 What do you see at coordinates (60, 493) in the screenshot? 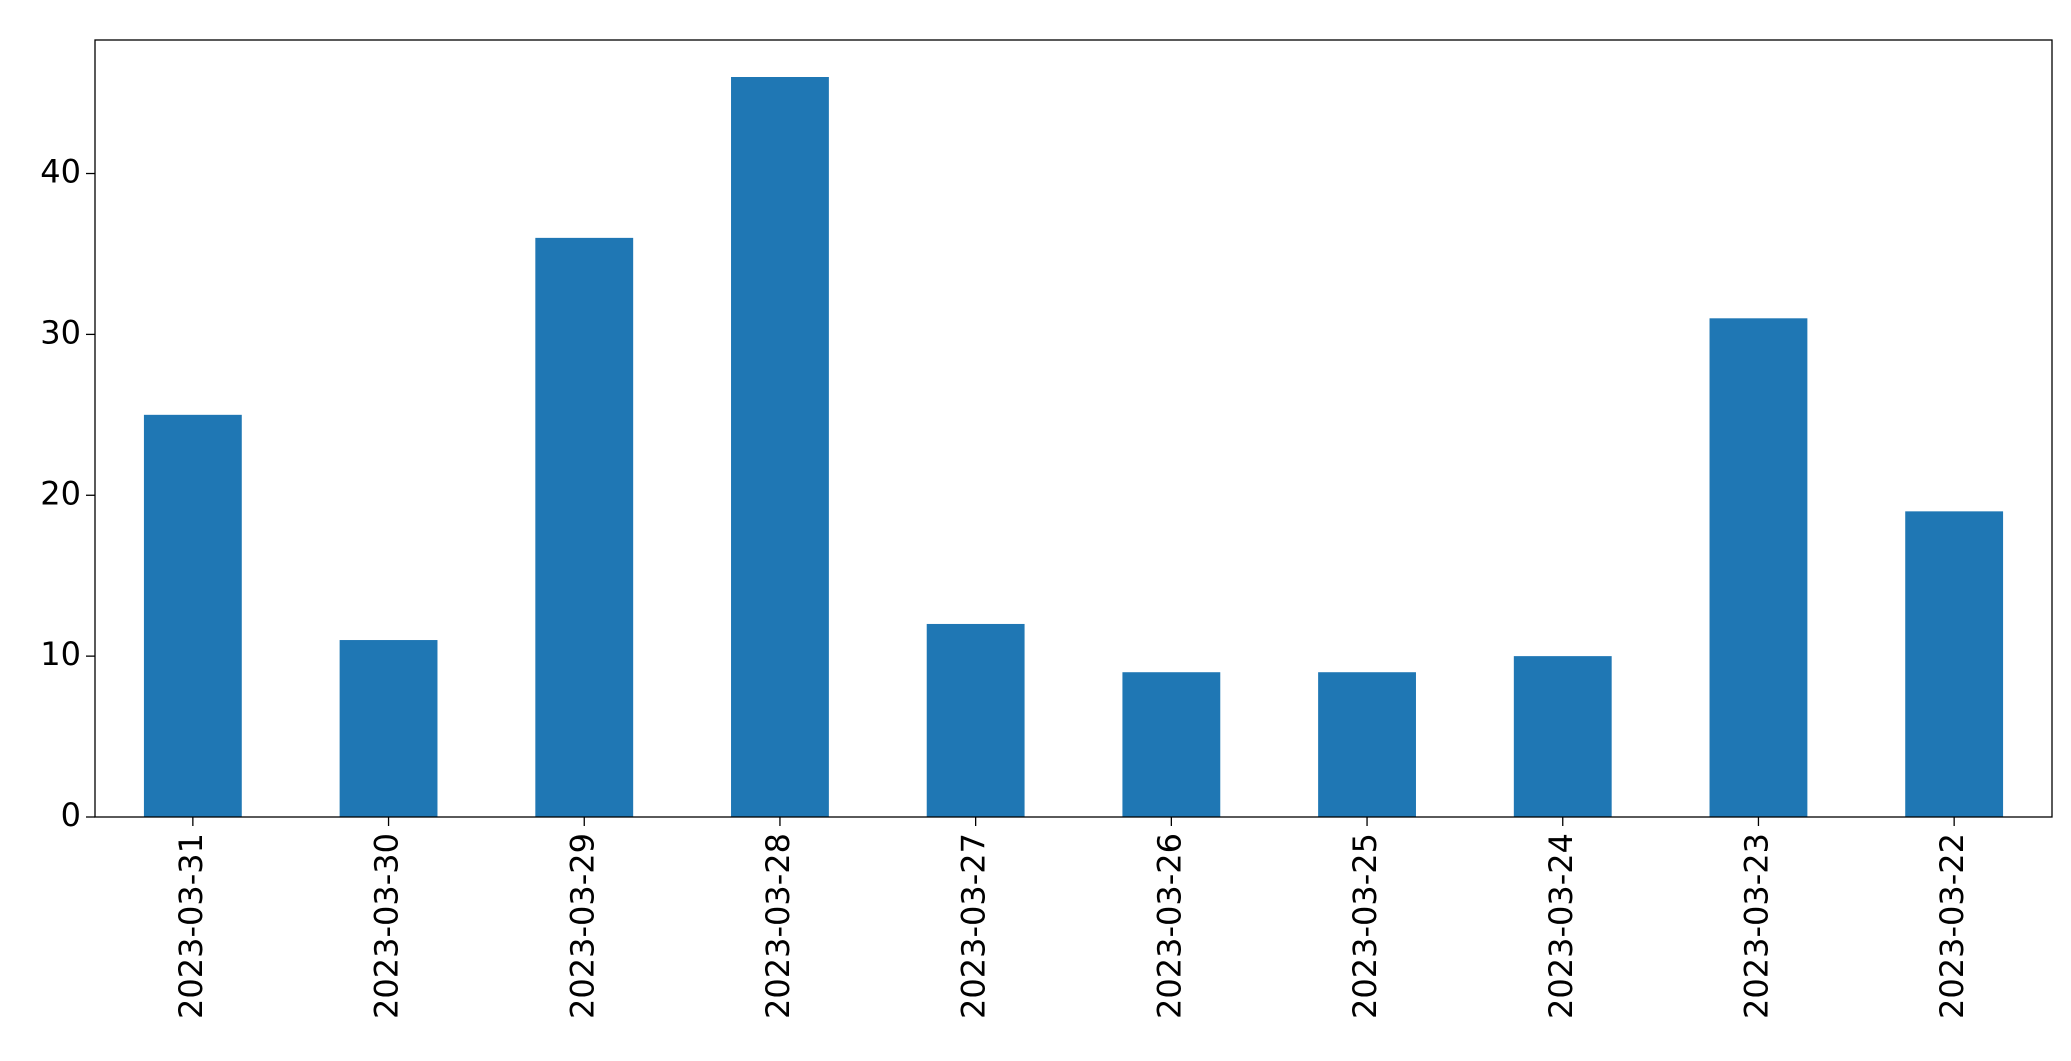
I see `y-tick-label: 20` at bounding box center [60, 493].